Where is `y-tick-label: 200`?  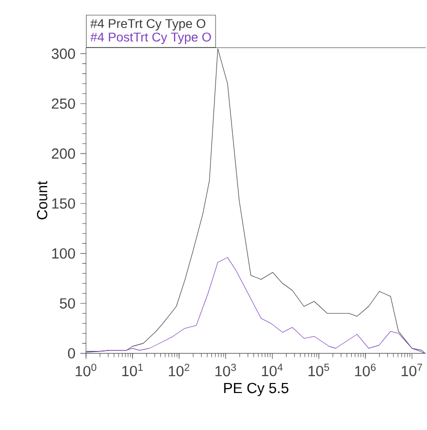 y-tick-label: 200 is located at coordinates (64, 153).